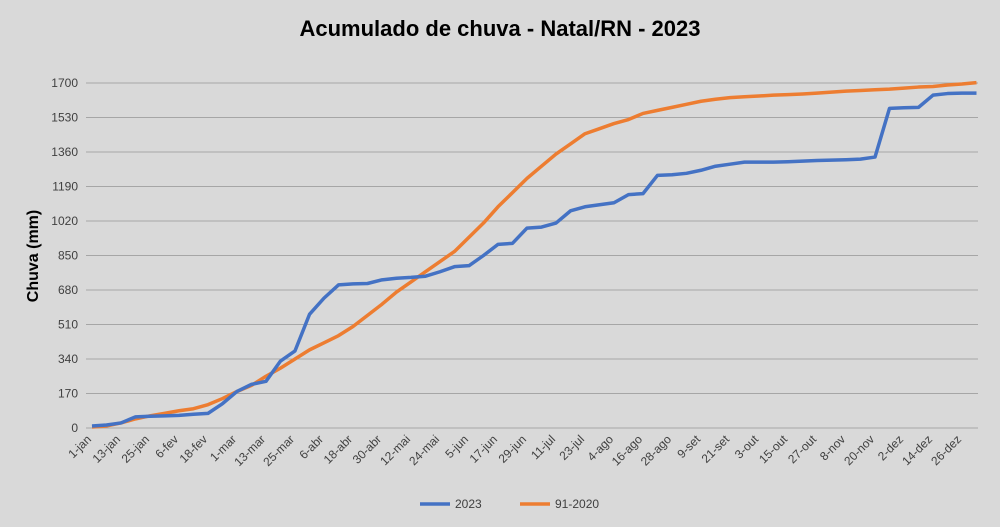  I want to click on x-tick-label: 15-out, so click(773, 449).